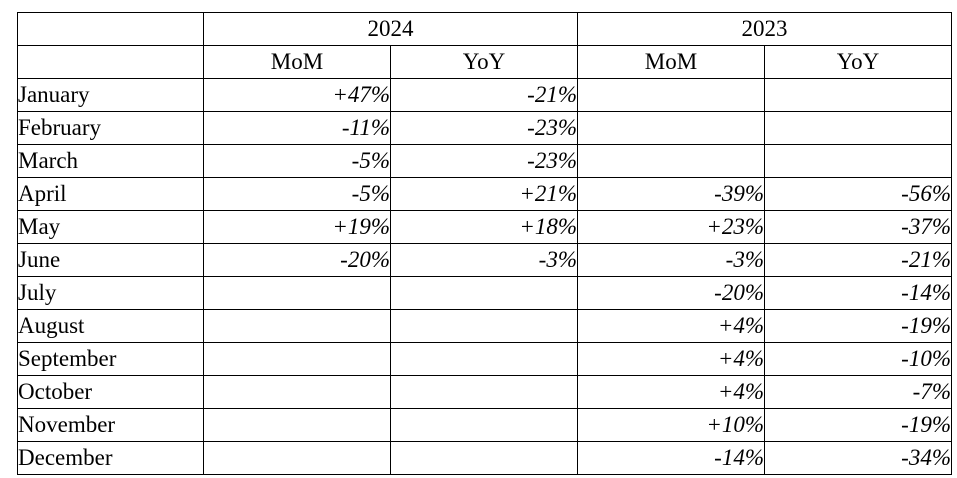  What do you see at coordinates (110, 227) in the screenshot?
I see `month-label: May` at bounding box center [110, 227].